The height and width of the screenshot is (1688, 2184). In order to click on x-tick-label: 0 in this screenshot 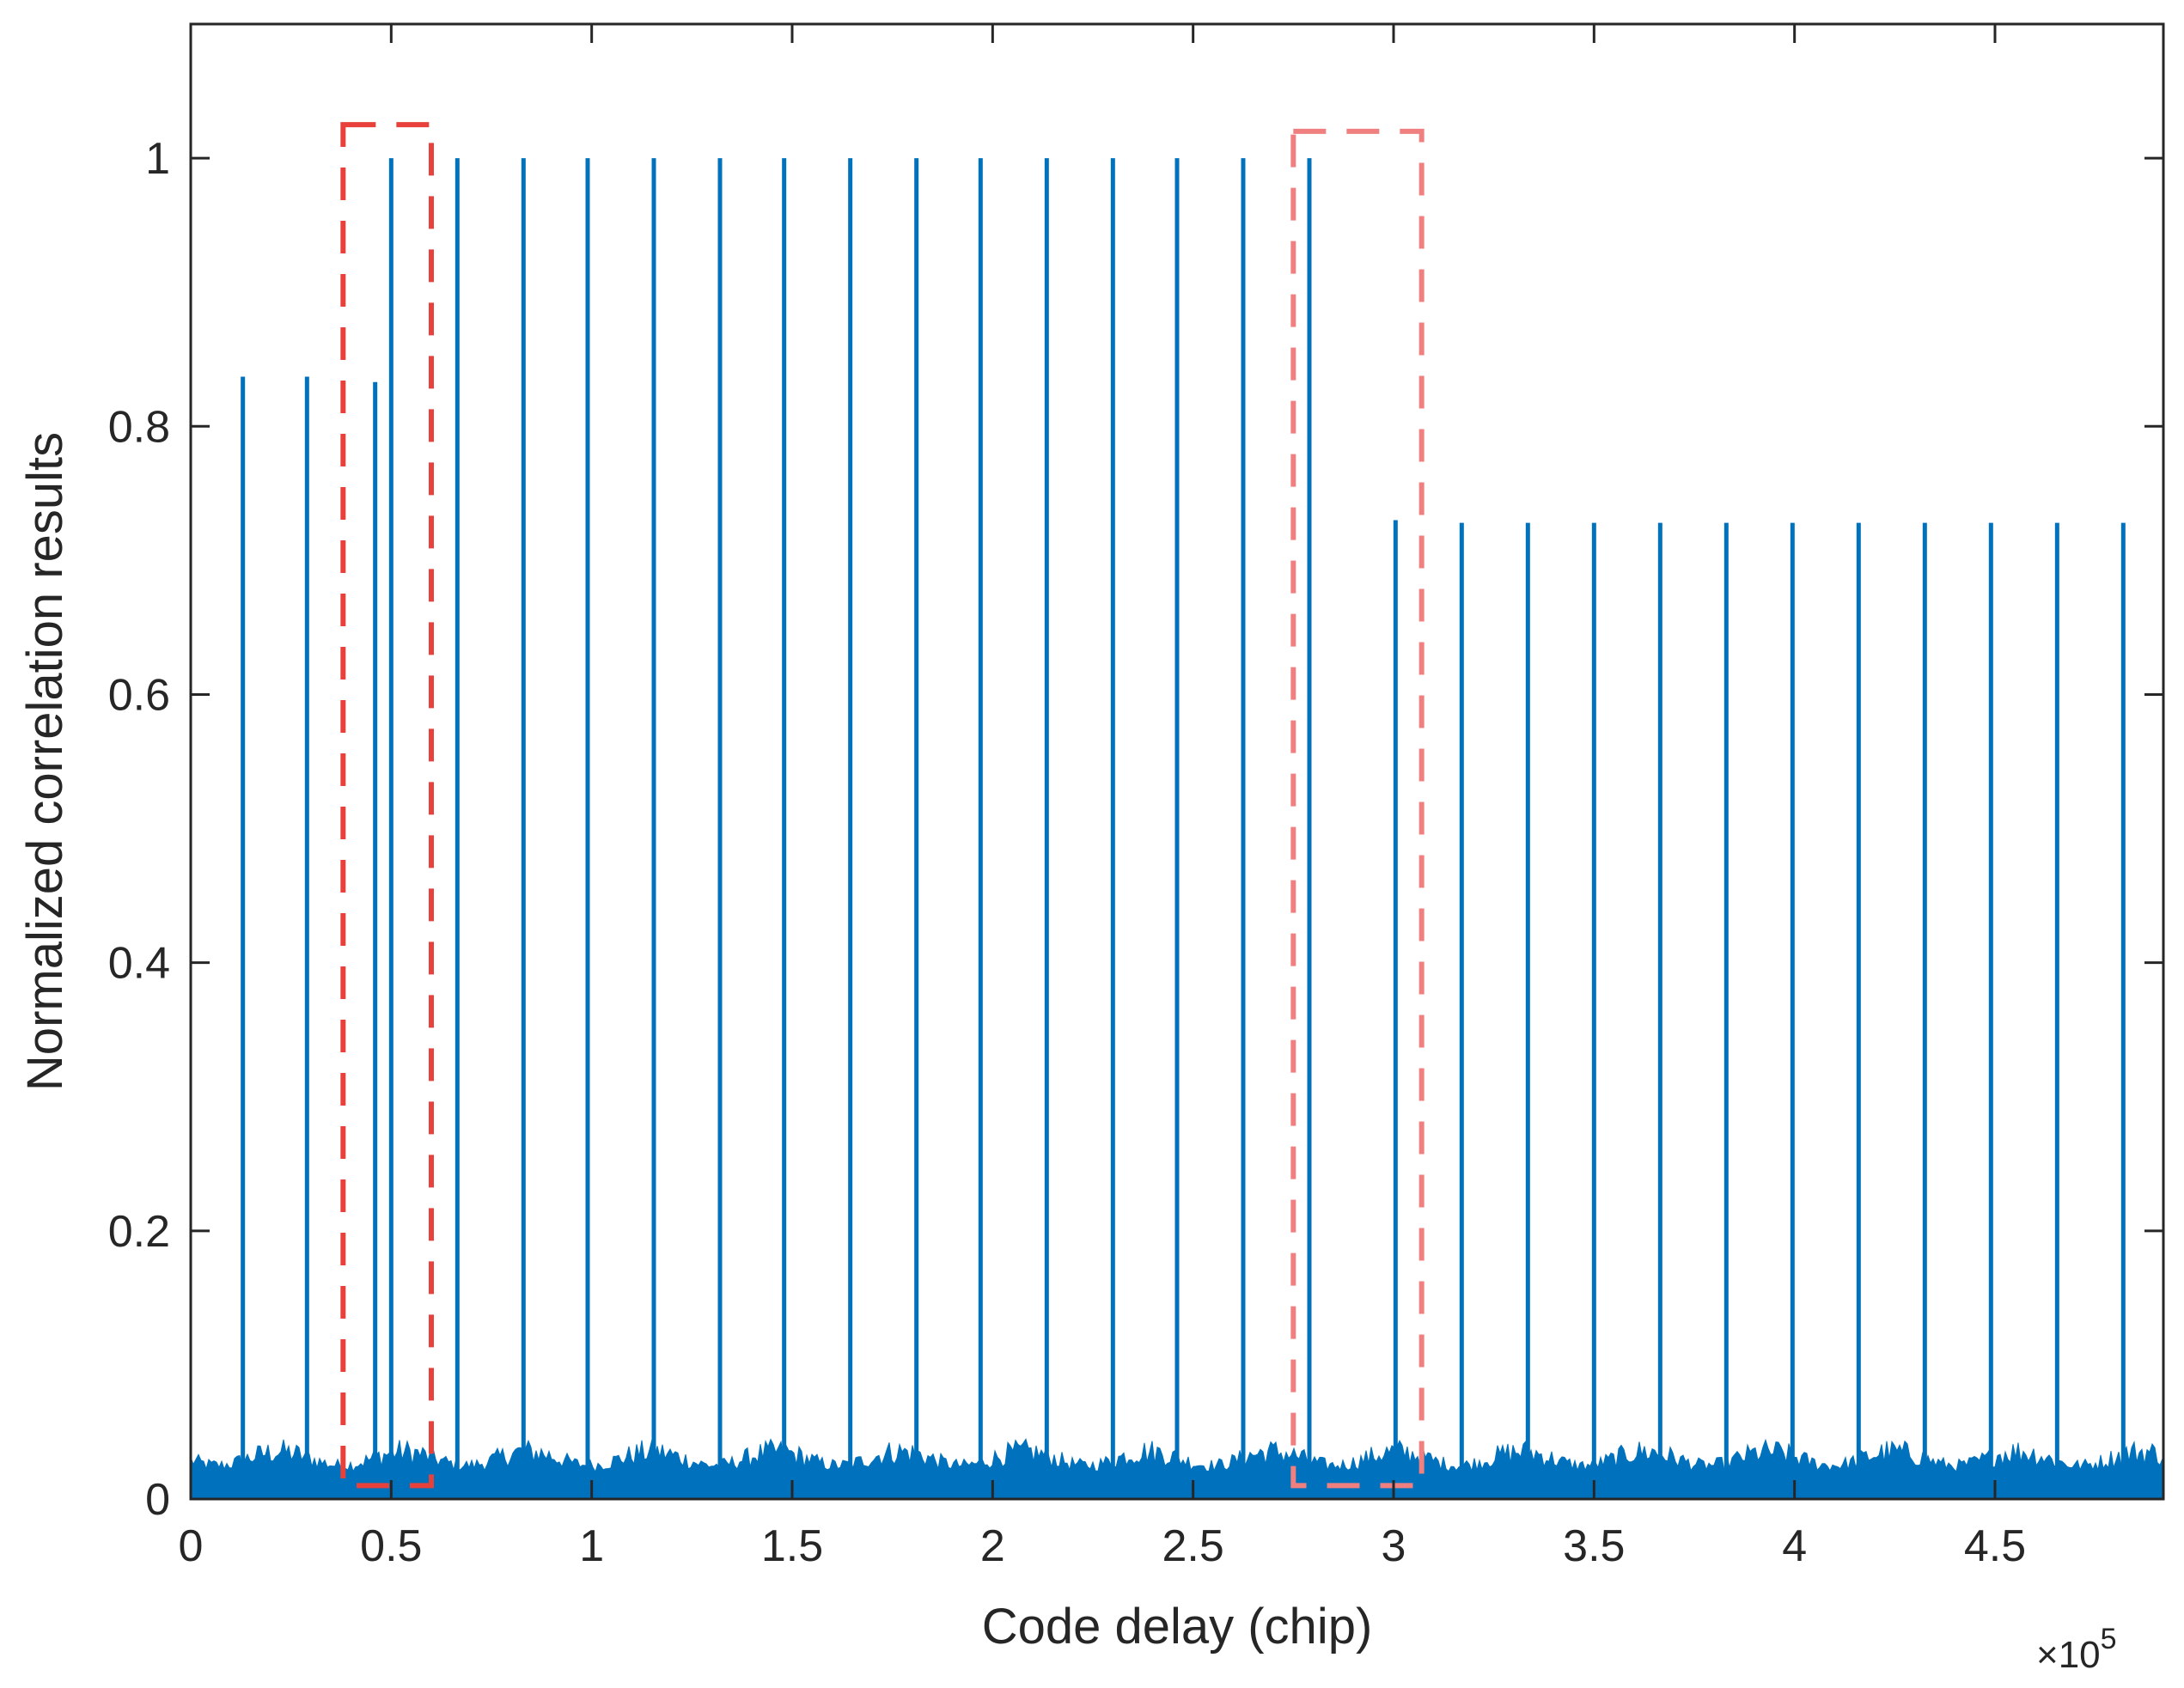, I will do `click(192, 1546)`.